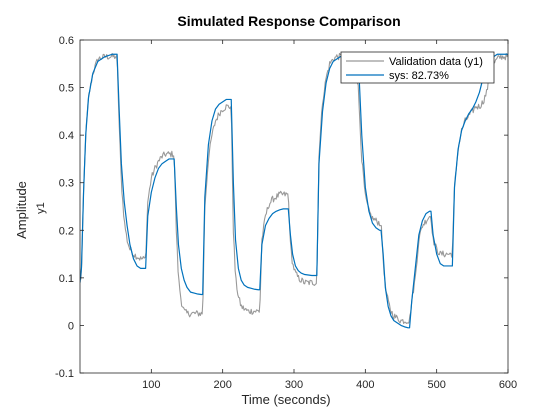 This screenshot has height=420, width=560. I want to click on x-tick-label: 500, so click(436, 385).